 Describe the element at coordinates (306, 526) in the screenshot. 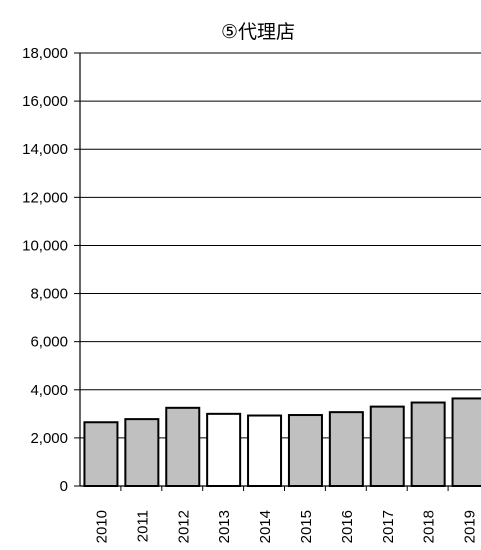

I see `x-tick-label: 2015` at that location.